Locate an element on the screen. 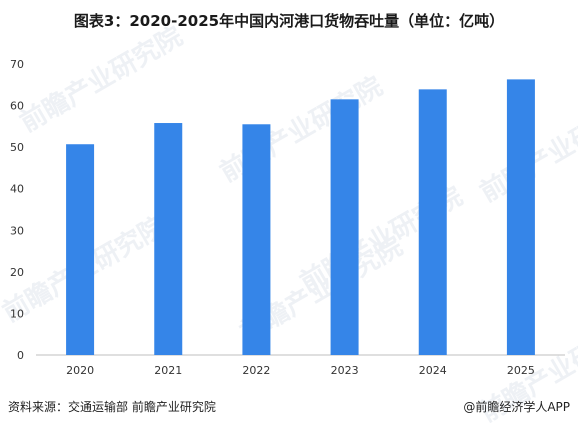 Image resolution: width=578 pixels, height=426 pixels. x-tick-label: 2022 is located at coordinates (256, 370).